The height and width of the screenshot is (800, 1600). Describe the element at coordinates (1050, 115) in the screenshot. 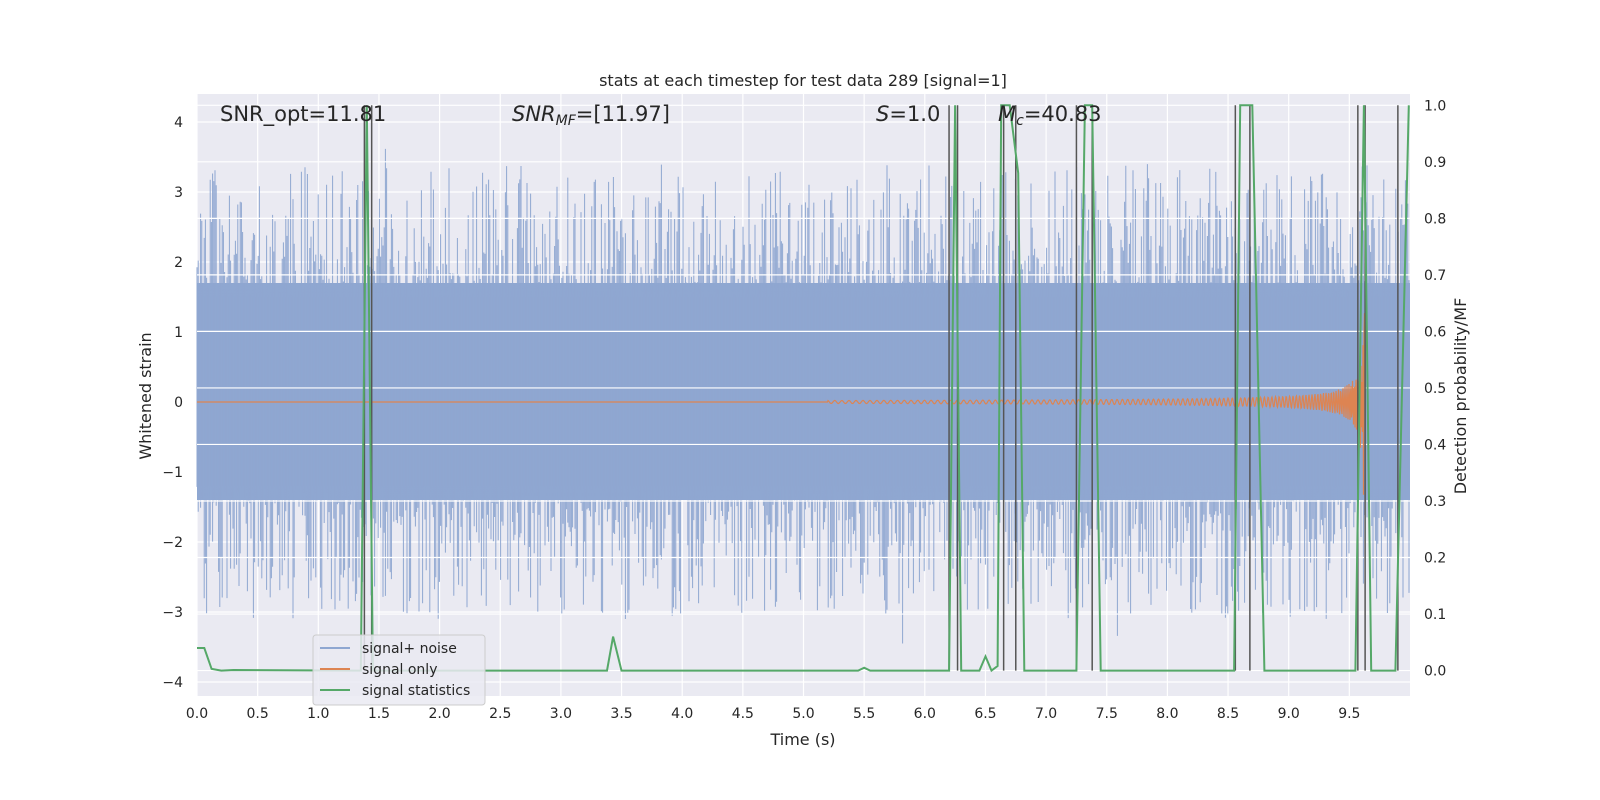

I see `mc-annotation: Mc=40.83` at that location.